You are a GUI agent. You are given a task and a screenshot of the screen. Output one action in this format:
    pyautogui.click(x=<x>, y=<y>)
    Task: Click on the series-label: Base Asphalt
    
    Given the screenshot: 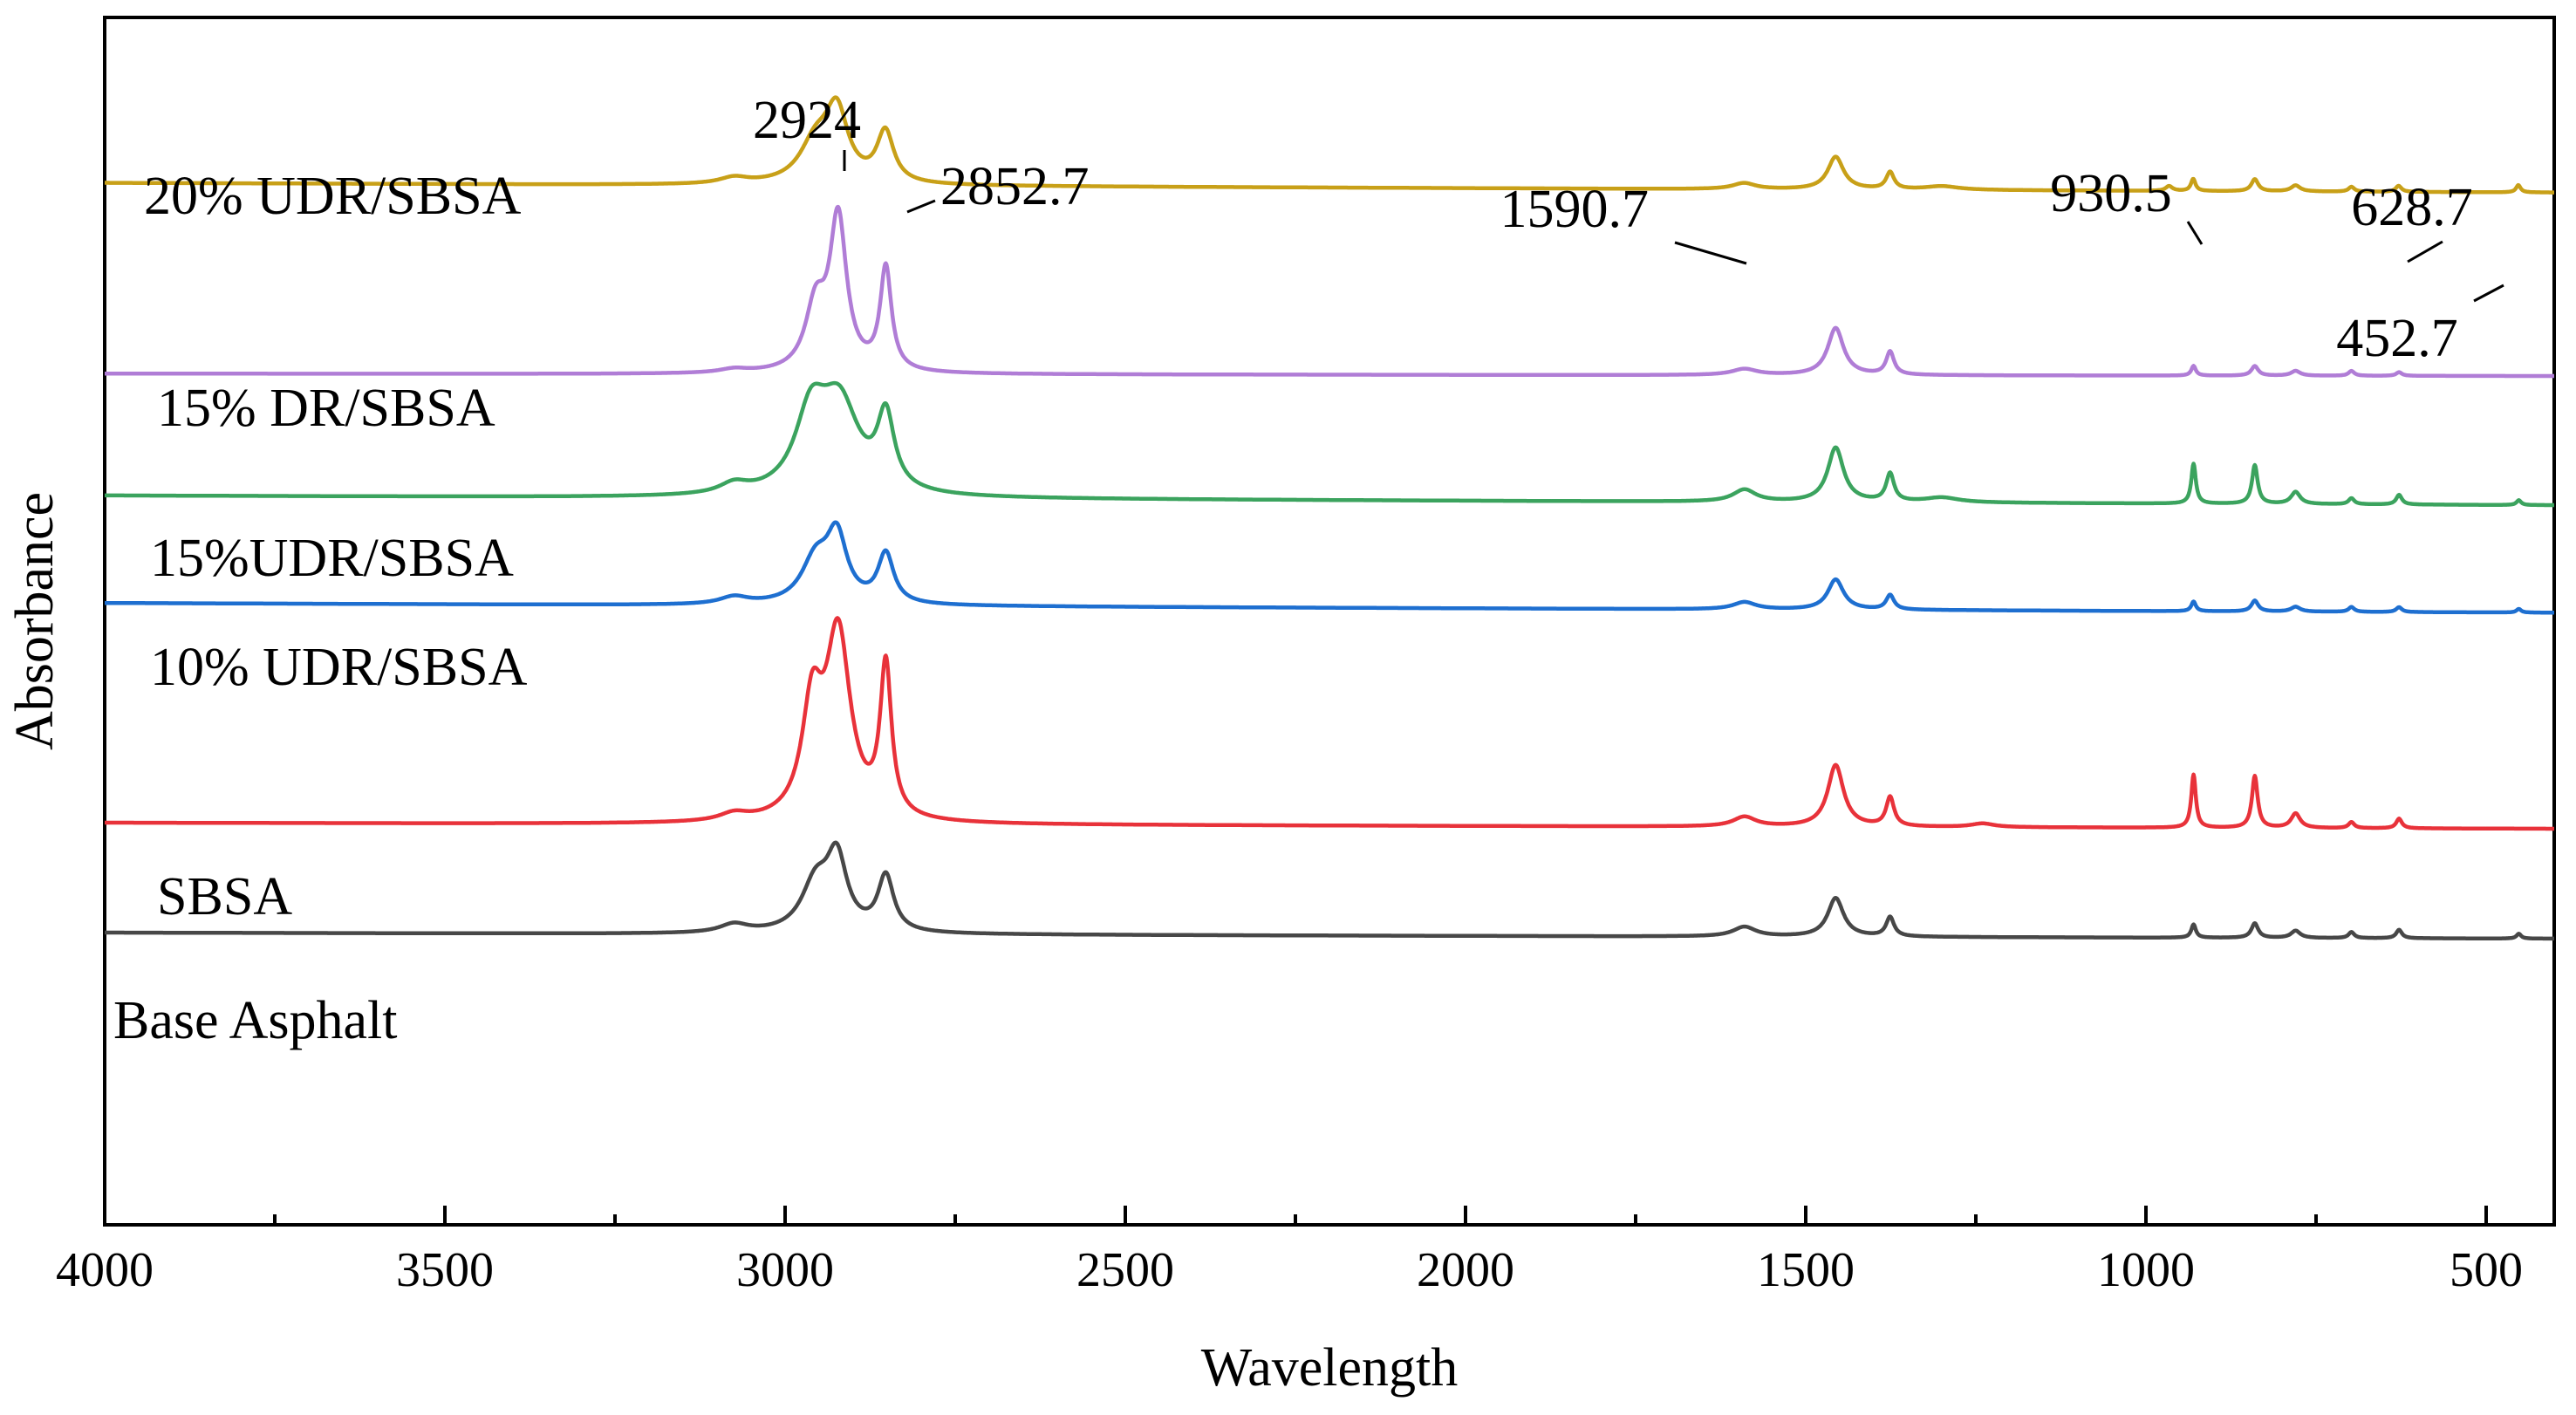 What is the action you would take?
    pyautogui.click(x=255, y=1020)
    